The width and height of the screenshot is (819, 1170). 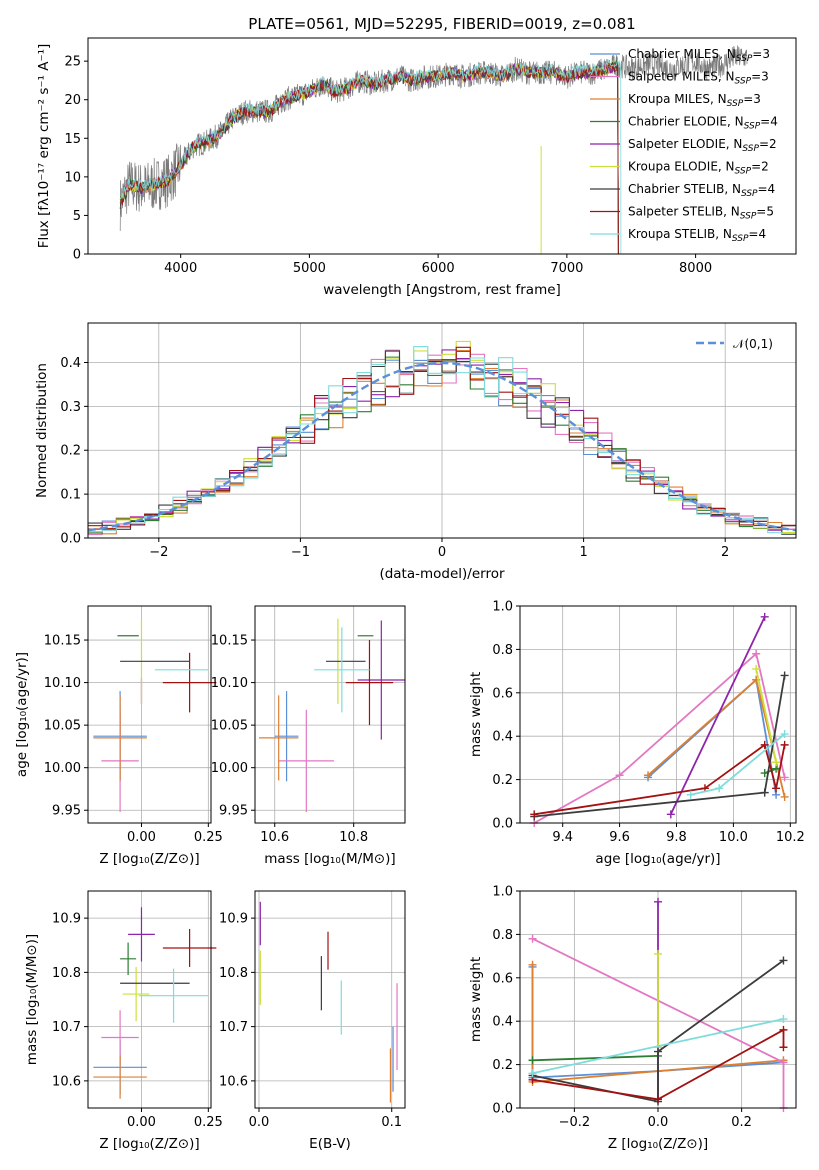 What do you see at coordinates (442, 446) in the screenshot?
I see `normal-curve` at bounding box center [442, 446].